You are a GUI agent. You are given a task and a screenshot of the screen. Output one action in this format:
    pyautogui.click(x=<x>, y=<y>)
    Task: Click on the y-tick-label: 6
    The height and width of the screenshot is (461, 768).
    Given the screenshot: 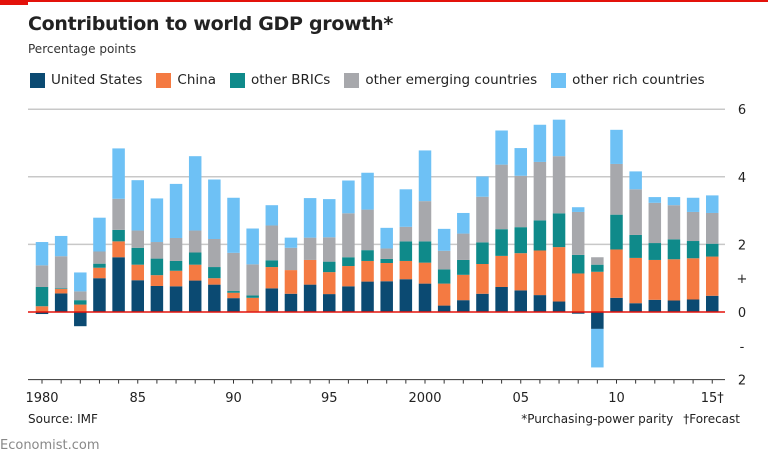 What is the action you would take?
    pyautogui.click(x=742, y=110)
    